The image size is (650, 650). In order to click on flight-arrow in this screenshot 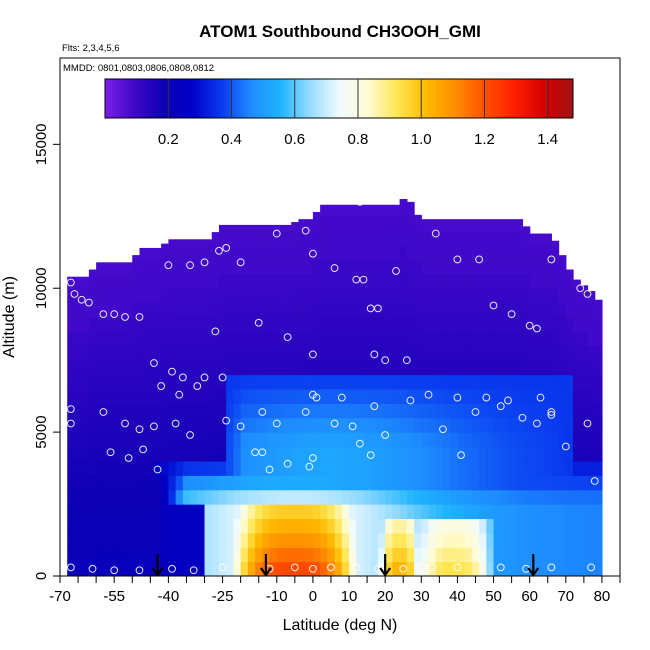, I will do `click(157, 565)`.